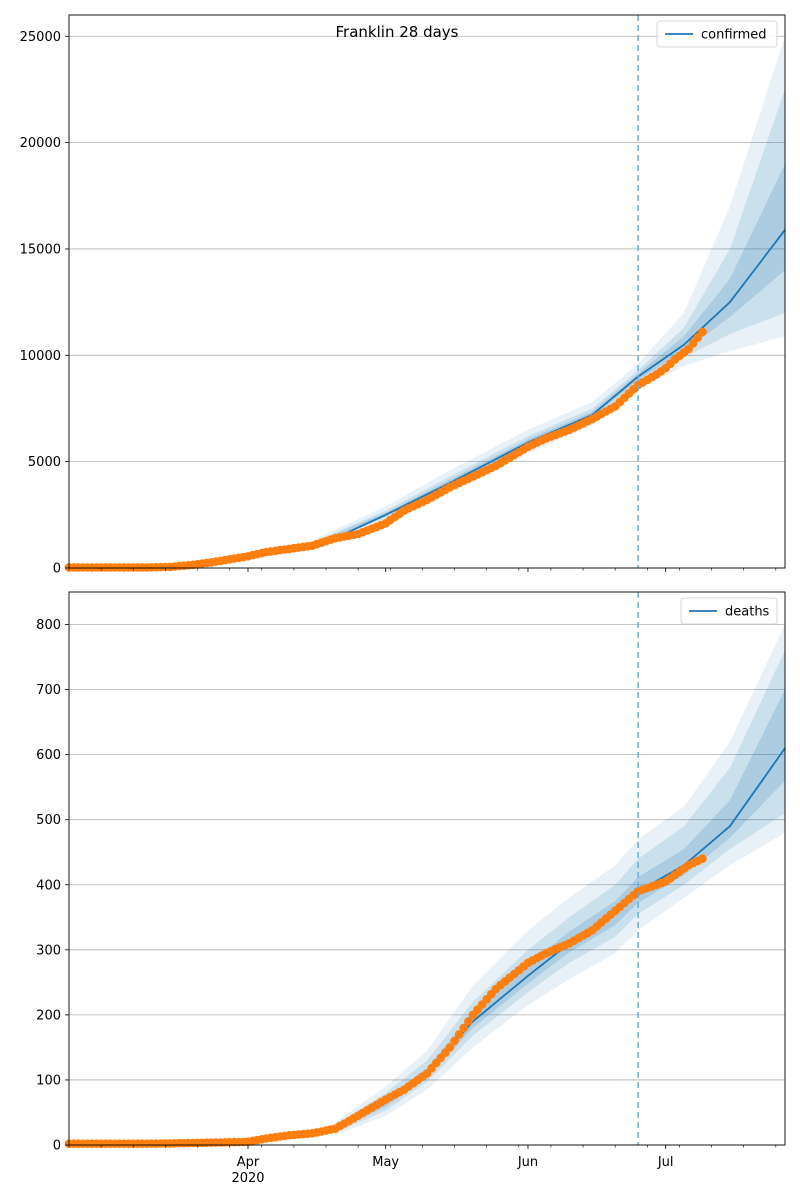 This screenshot has height=1200, width=800. I want to click on x-tick-sublabel: 2020, so click(247, 1178).